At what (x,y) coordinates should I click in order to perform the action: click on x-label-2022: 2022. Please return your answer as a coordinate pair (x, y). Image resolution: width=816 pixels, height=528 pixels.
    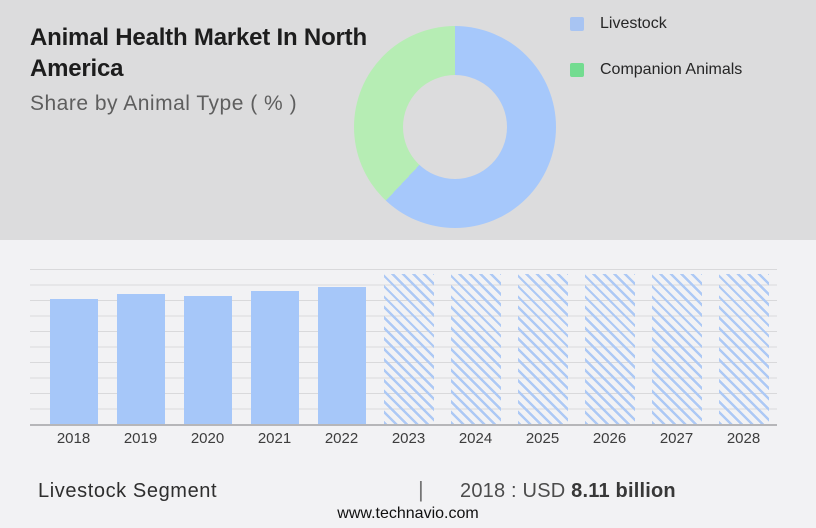
    Looking at the image, I should click on (341, 438).